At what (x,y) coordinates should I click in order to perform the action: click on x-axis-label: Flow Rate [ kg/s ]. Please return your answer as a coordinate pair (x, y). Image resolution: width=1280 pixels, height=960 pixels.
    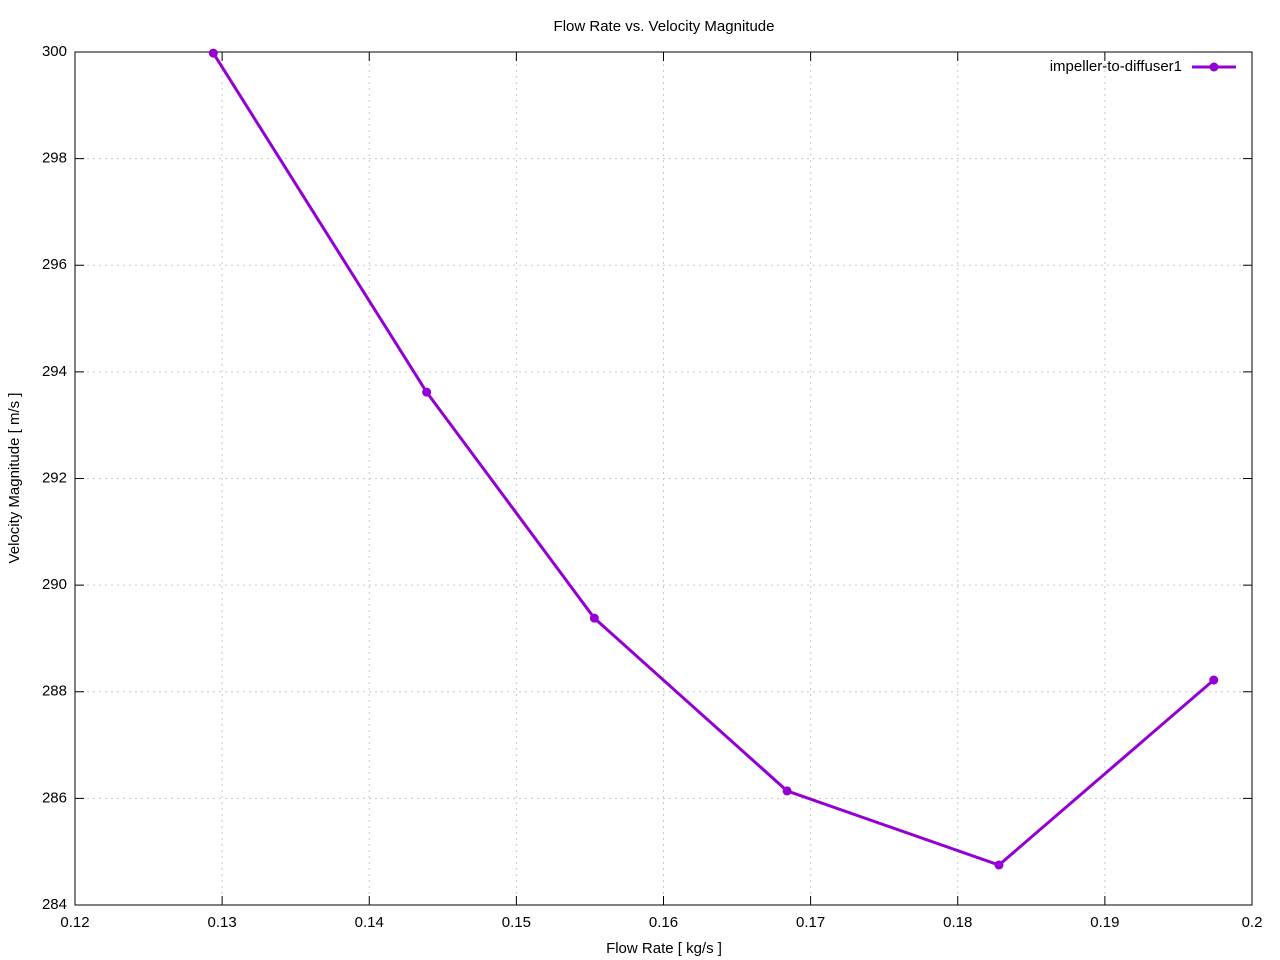
    Looking at the image, I should click on (664, 948).